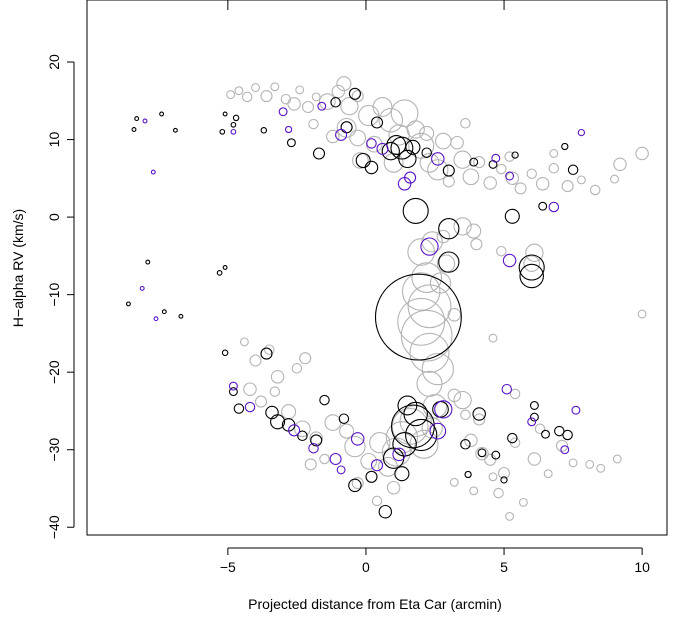 Image resolution: width=673 pixels, height=626 pixels. I want to click on x-tick-label: 10, so click(642, 567).